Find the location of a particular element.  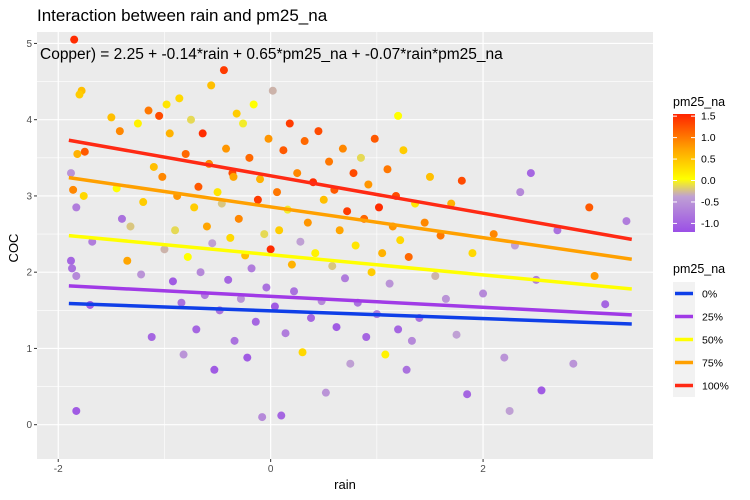

x-axis-title: rain is located at coordinates (345, 484).